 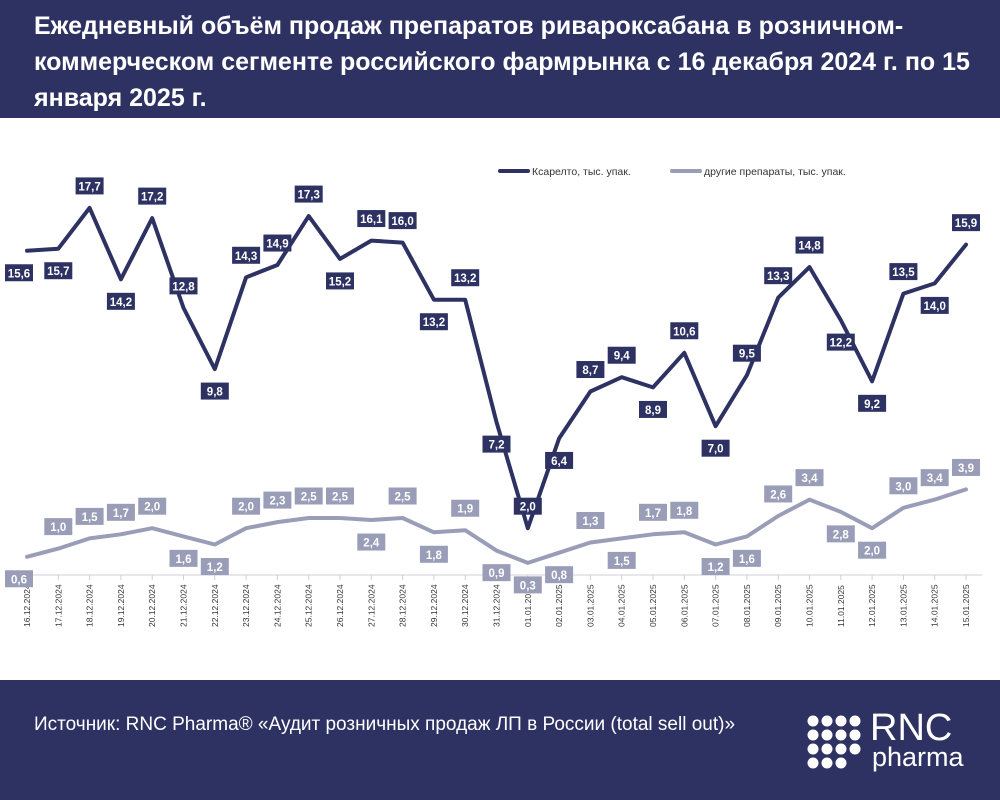 What do you see at coordinates (841, 606) in the screenshot?
I see `x-tick-label: 11.01.2025` at bounding box center [841, 606].